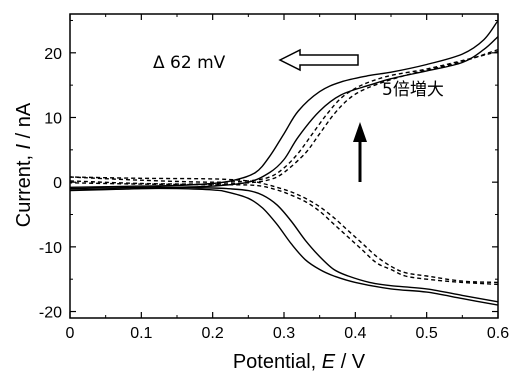  Describe the element at coordinates (355, 333) in the screenshot. I see `x-tick-label: 0.4` at that location.